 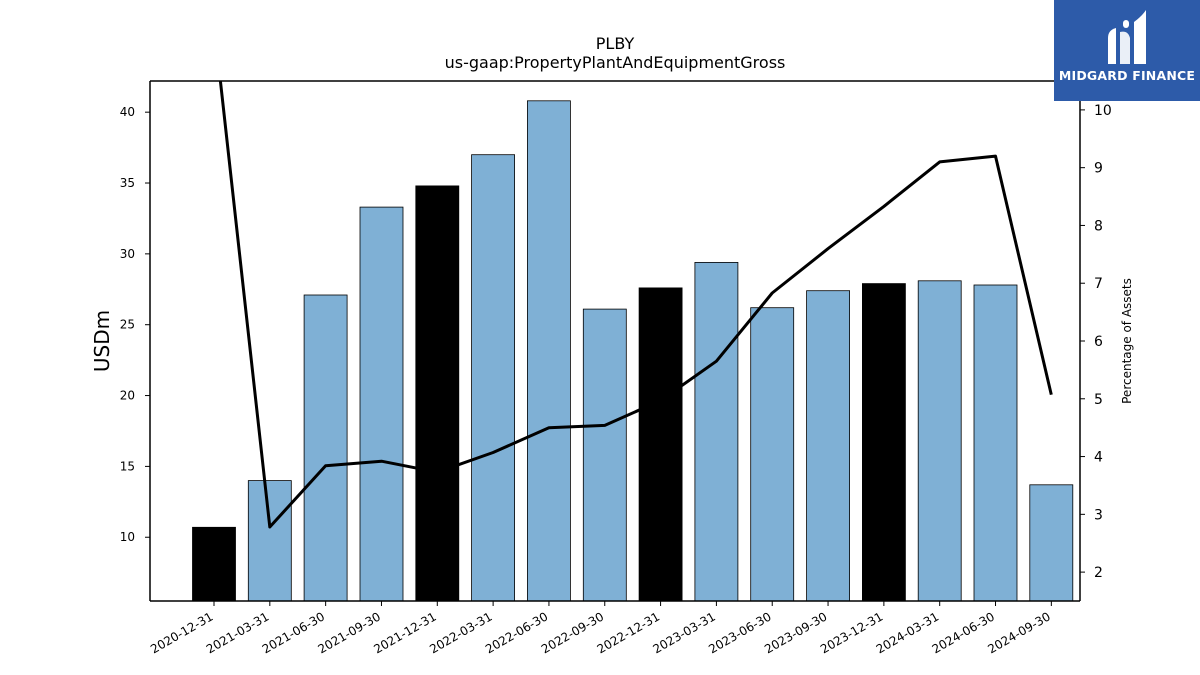 What do you see at coordinates (237, 632) in the screenshot?
I see `x-tick-label: 2021-03-31` at bounding box center [237, 632].